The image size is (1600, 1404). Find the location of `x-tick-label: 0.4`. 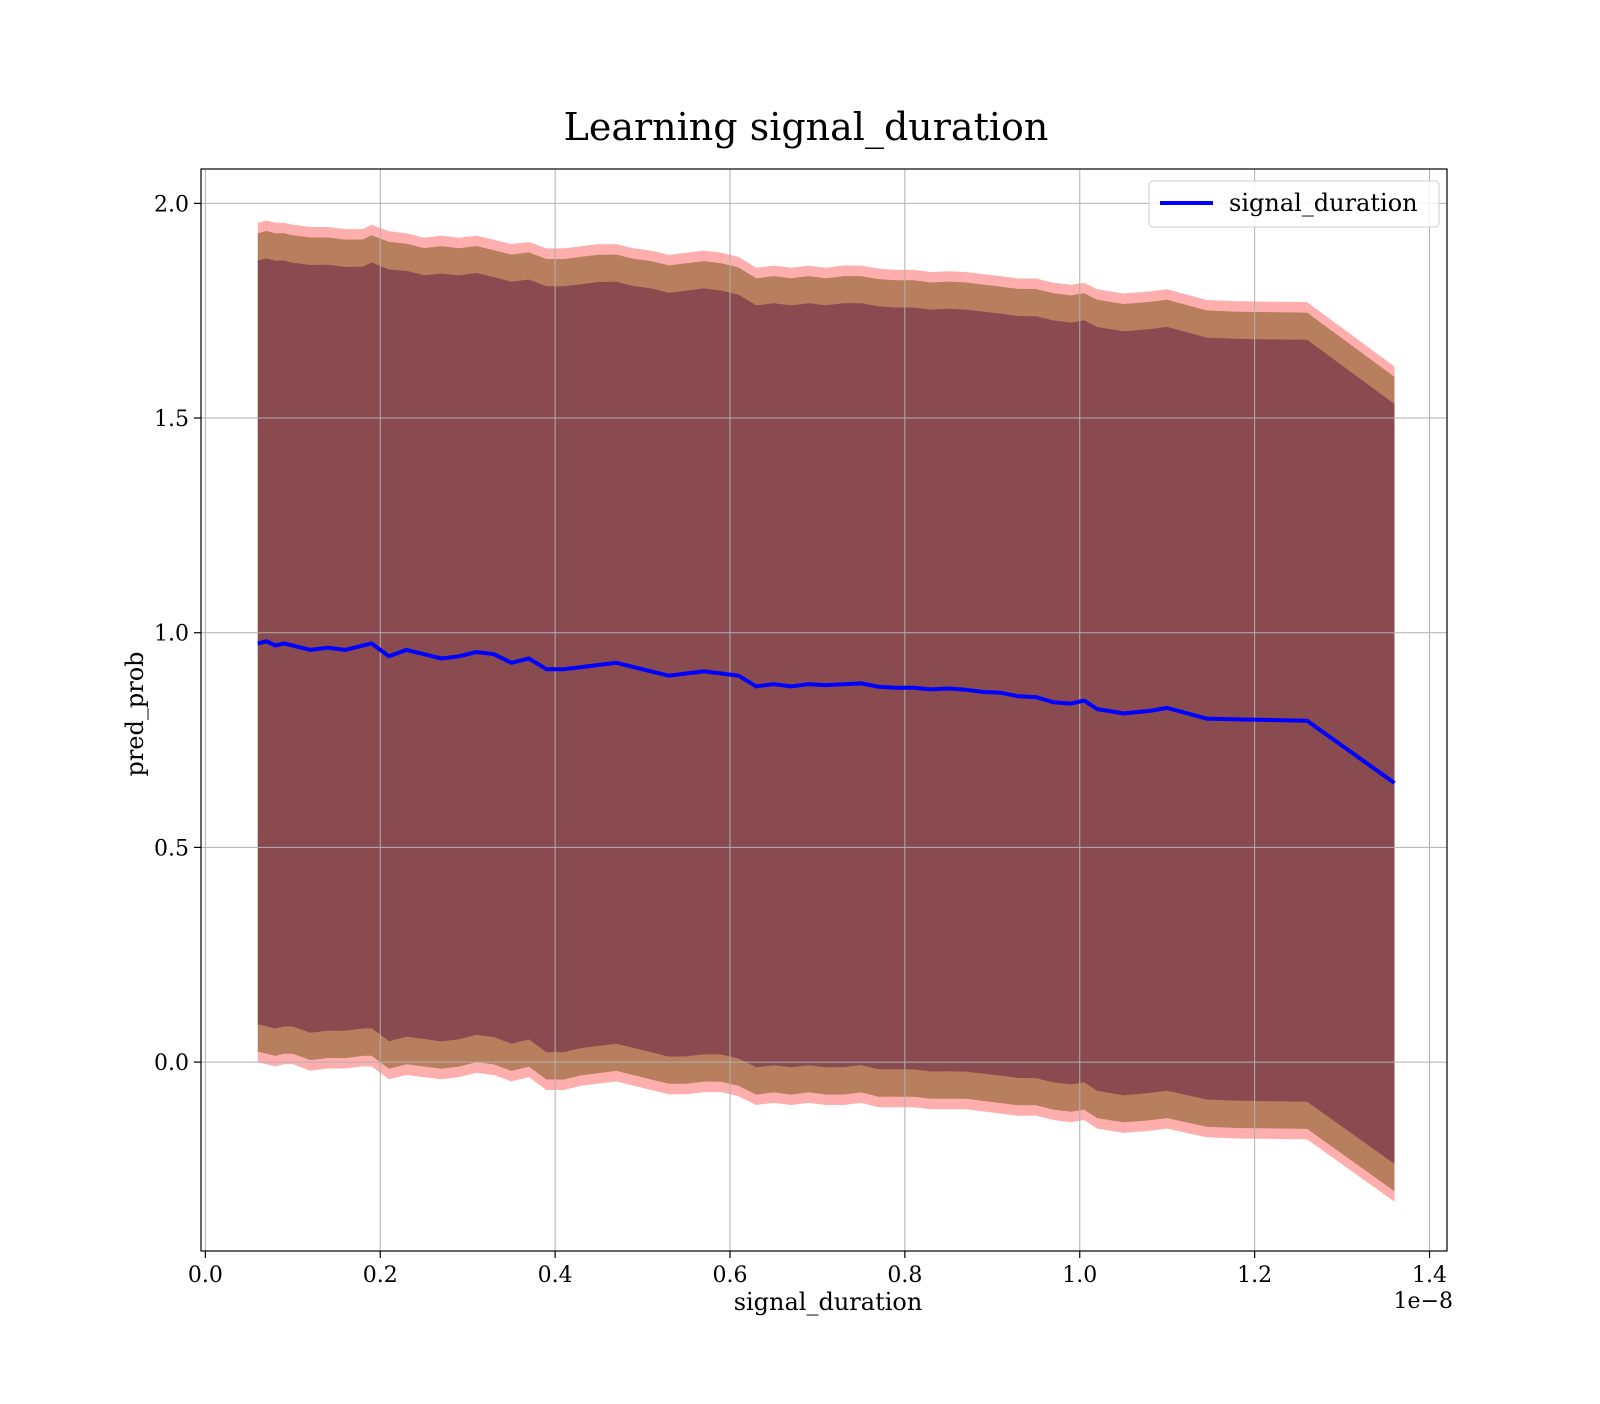

x-tick-label: 0.4 is located at coordinates (555, 1275).